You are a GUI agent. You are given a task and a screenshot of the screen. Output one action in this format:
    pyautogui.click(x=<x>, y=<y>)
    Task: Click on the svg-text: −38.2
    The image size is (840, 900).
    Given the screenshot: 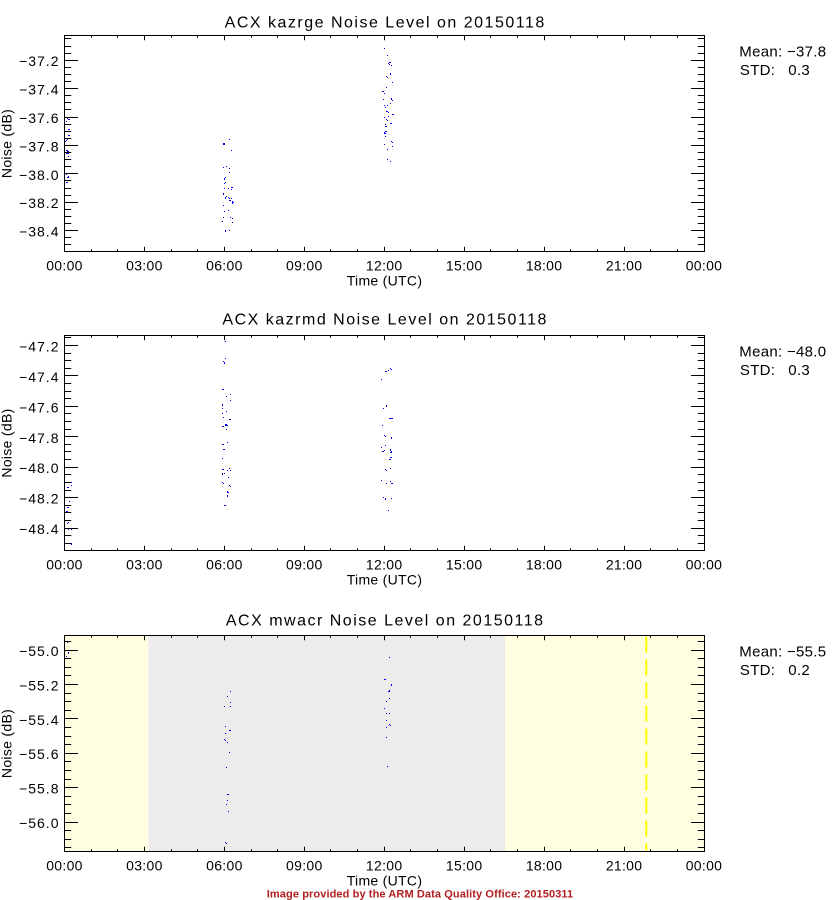 What is the action you would take?
    pyautogui.click(x=39, y=203)
    